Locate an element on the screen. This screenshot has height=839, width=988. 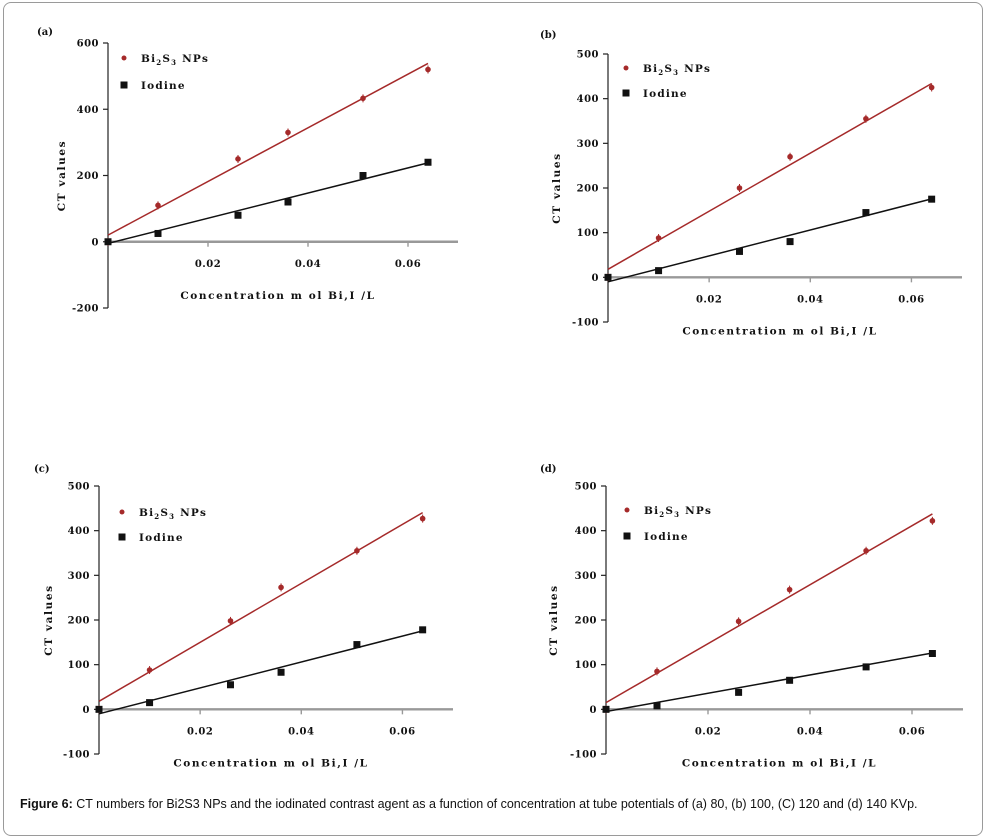
y-tick-label: -200 is located at coordinates (85, 309).